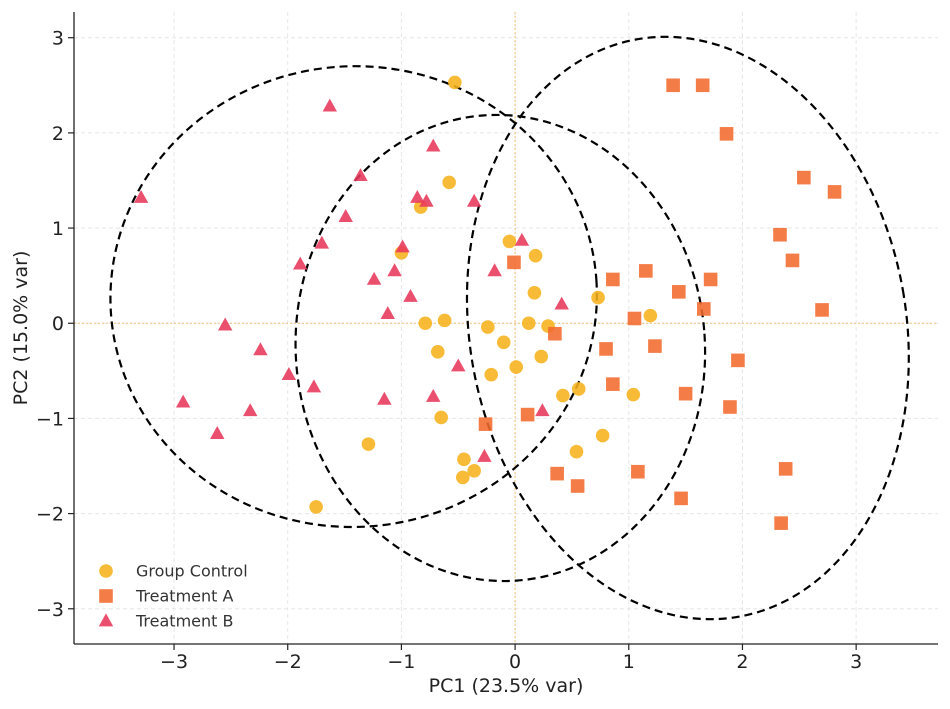  What do you see at coordinates (184, 621) in the screenshot?
I see `legend-label-treatment-b: Treatment B` at bounding box center [184, 621].